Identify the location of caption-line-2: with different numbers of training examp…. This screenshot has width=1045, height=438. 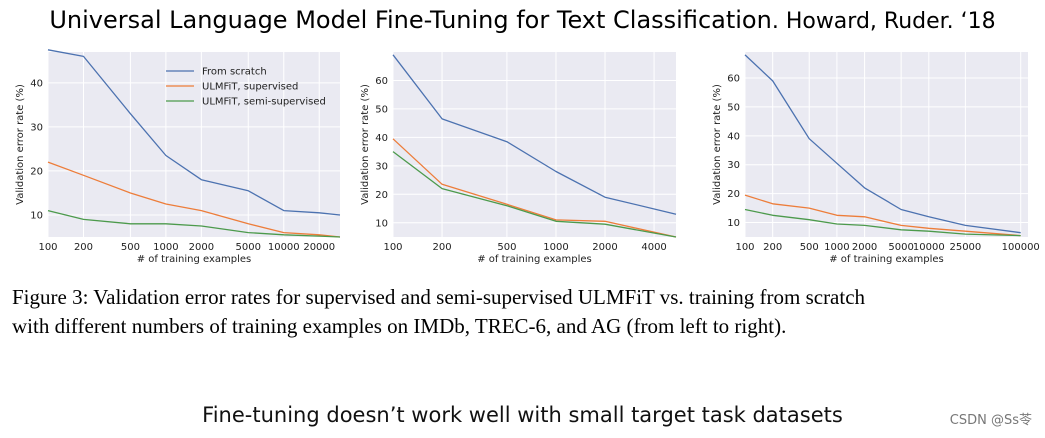
(399, 326).